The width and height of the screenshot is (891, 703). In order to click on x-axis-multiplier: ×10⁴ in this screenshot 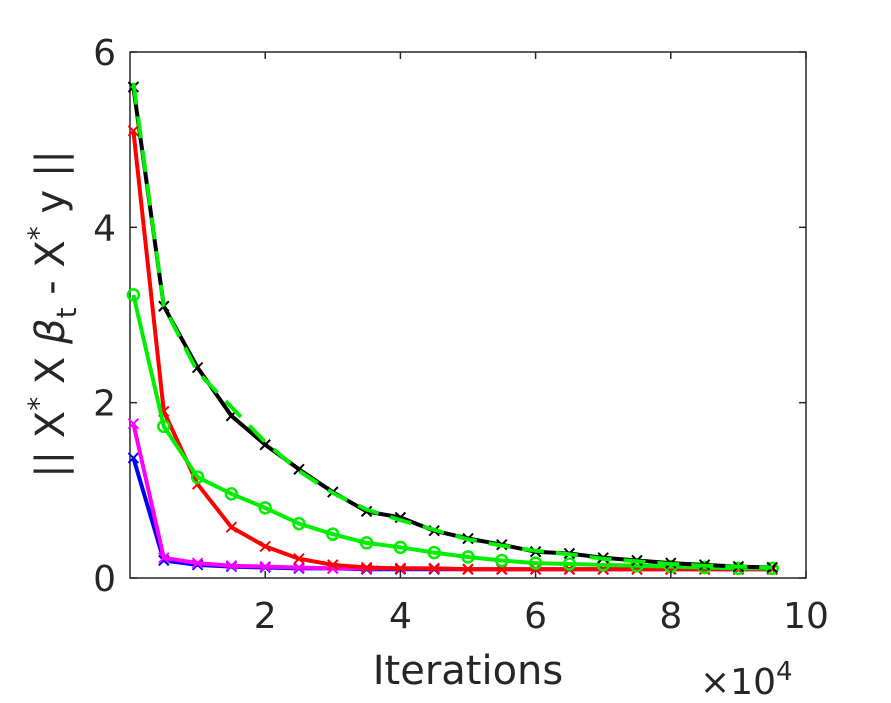, I will do `click(746, 680)`.